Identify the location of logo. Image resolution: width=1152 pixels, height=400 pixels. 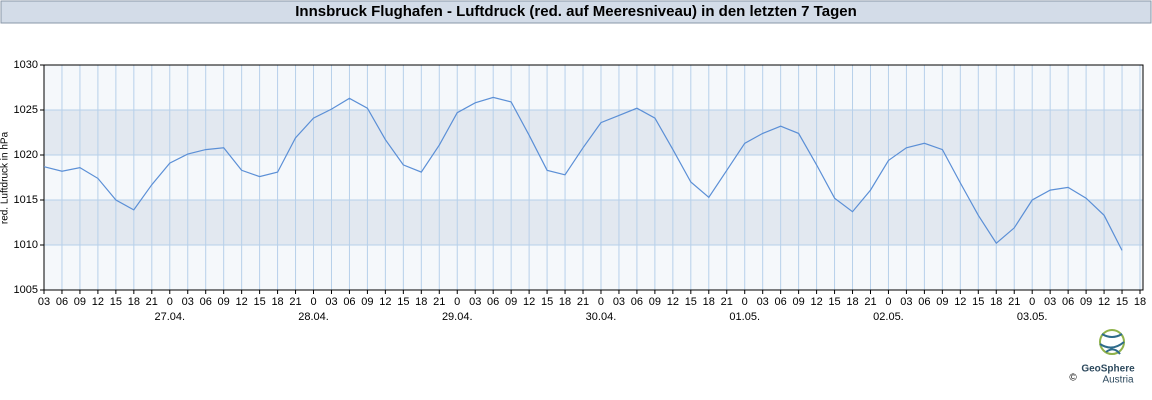
(1112, 342).